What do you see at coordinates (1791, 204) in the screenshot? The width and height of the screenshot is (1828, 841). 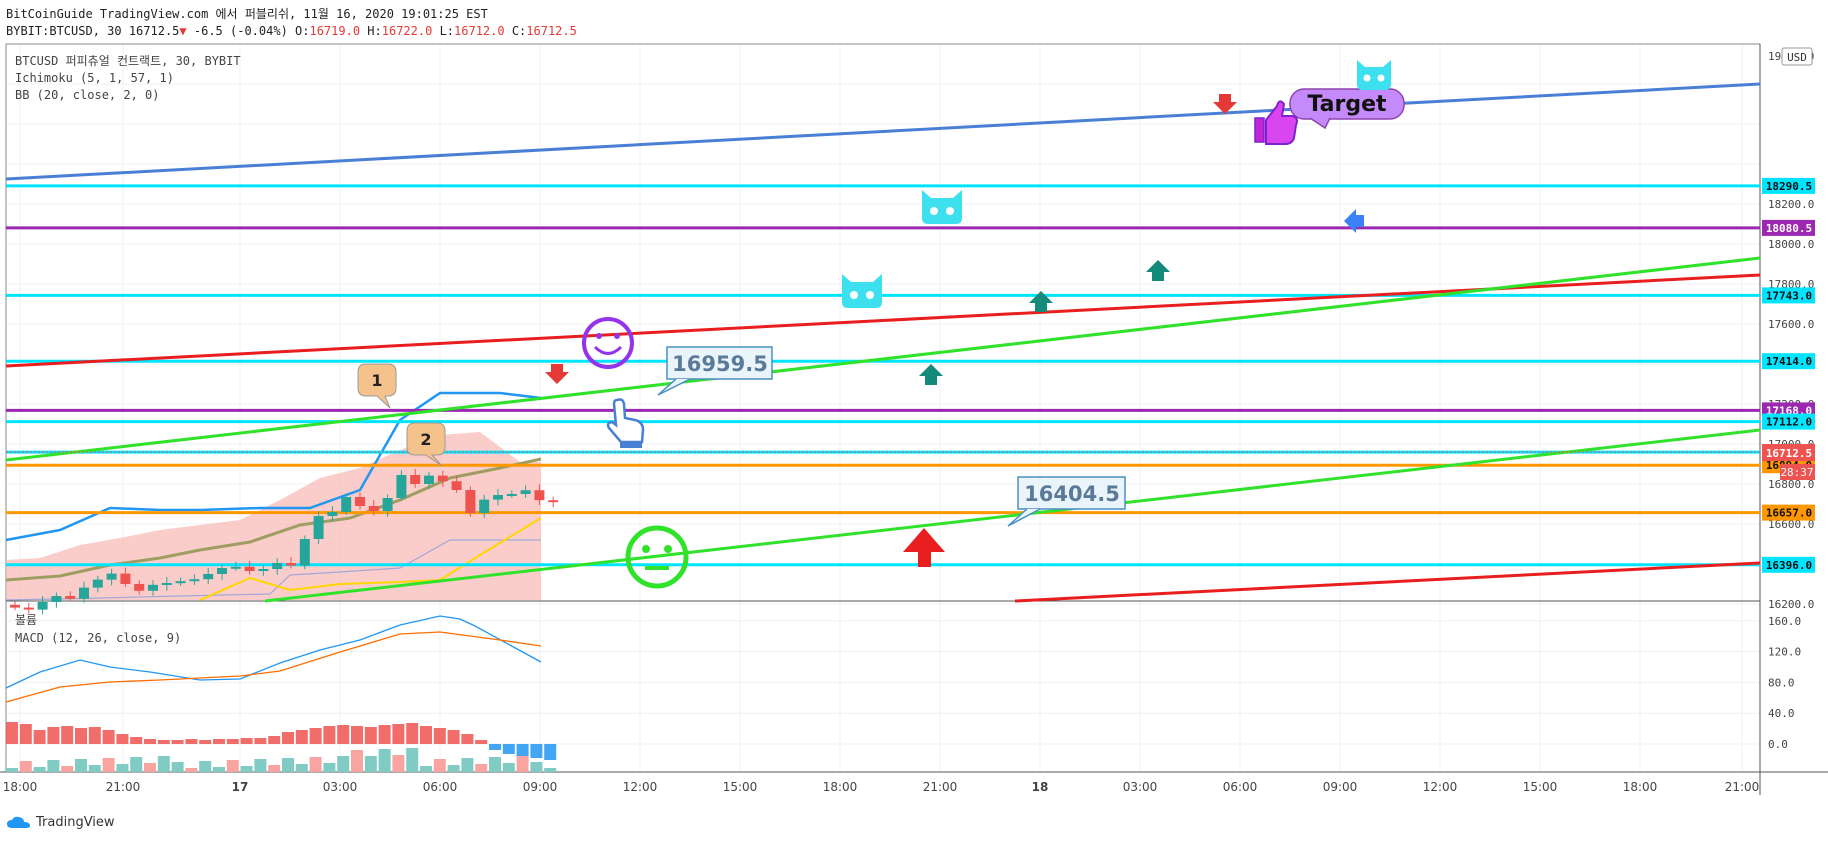 I see `price-tick: 18200.0` at bounding box center [1791, 204].